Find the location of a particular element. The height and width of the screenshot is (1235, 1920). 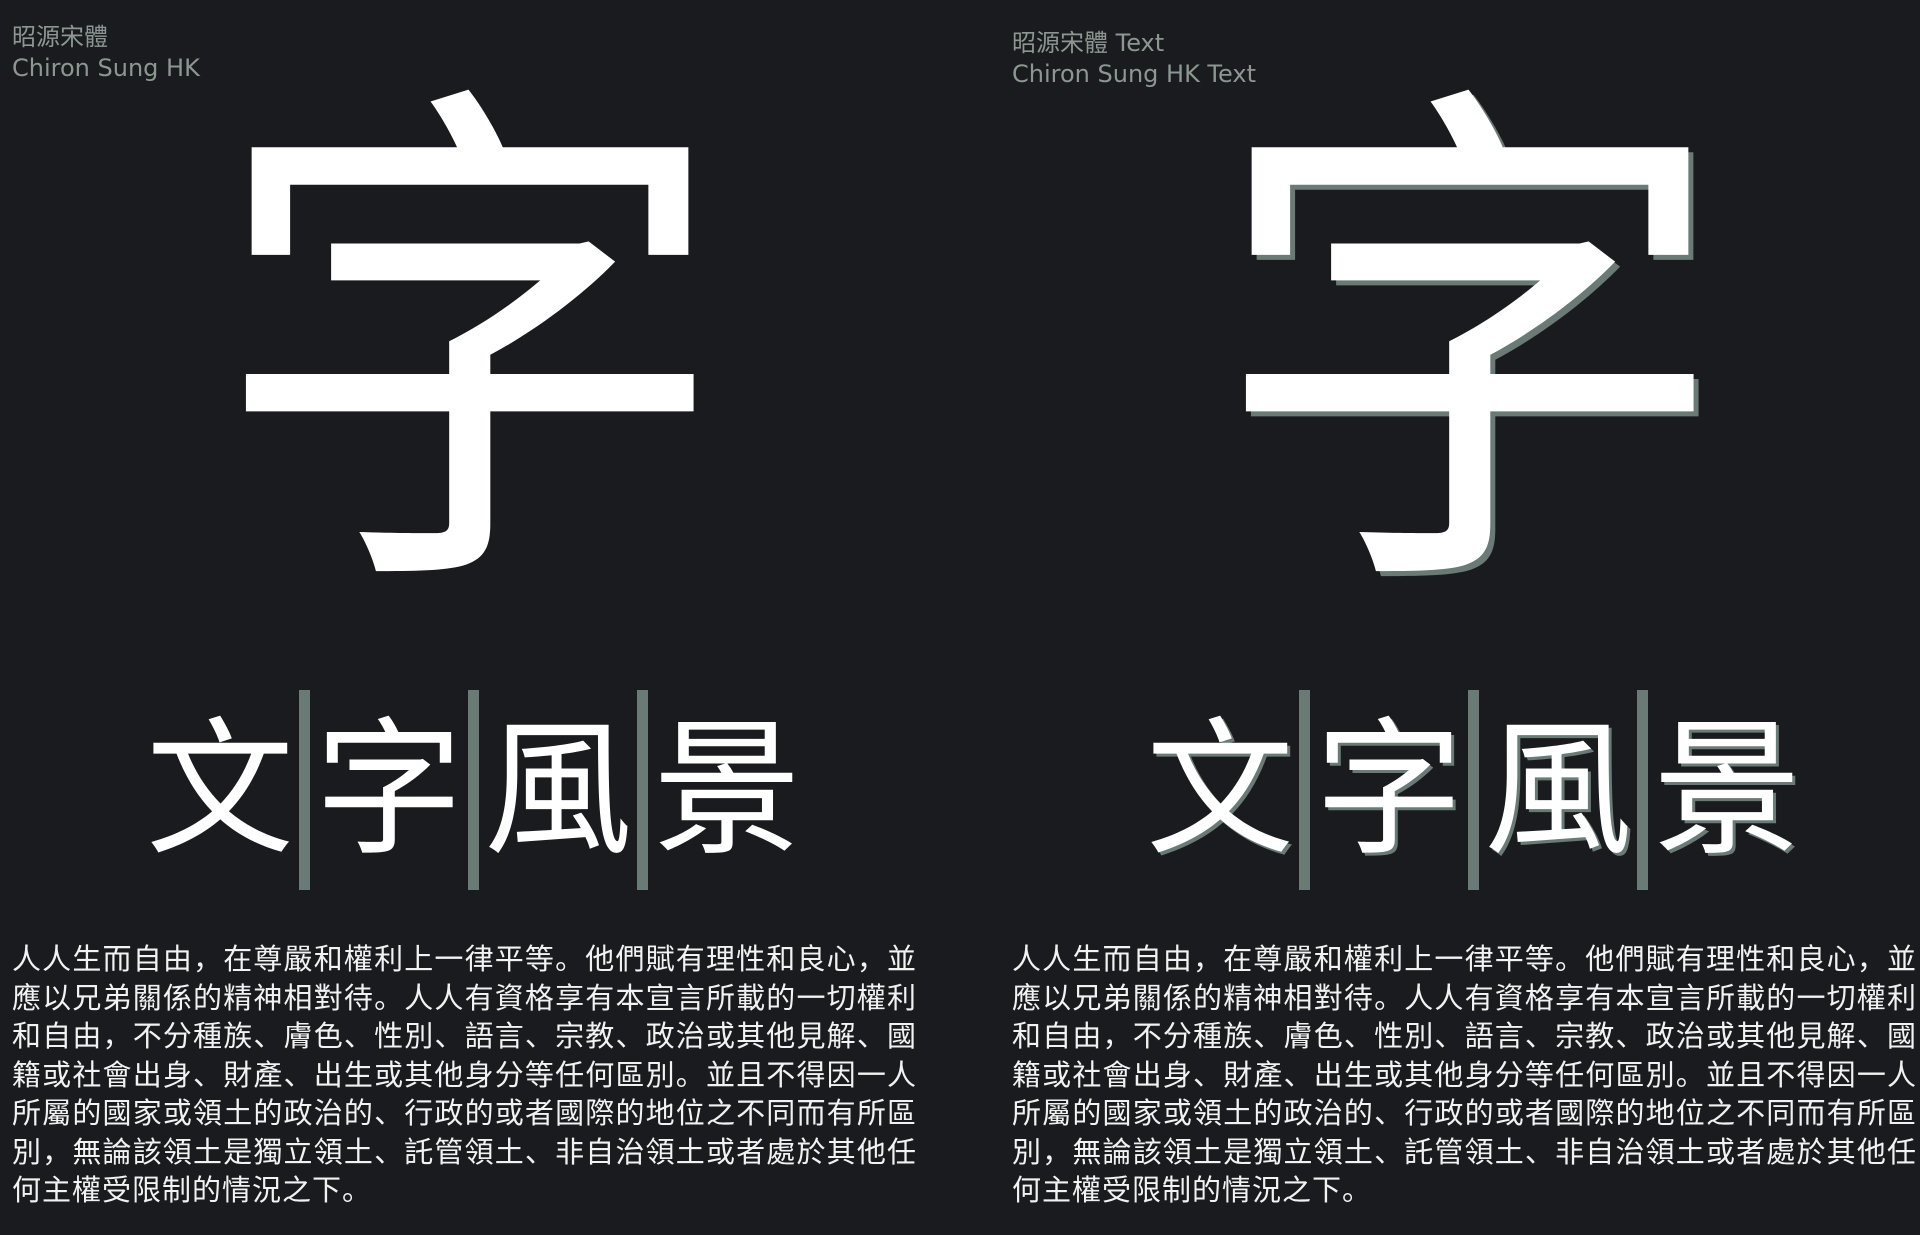

font-name-english: Chiron Sung HK is located at coordinates (106, 68).